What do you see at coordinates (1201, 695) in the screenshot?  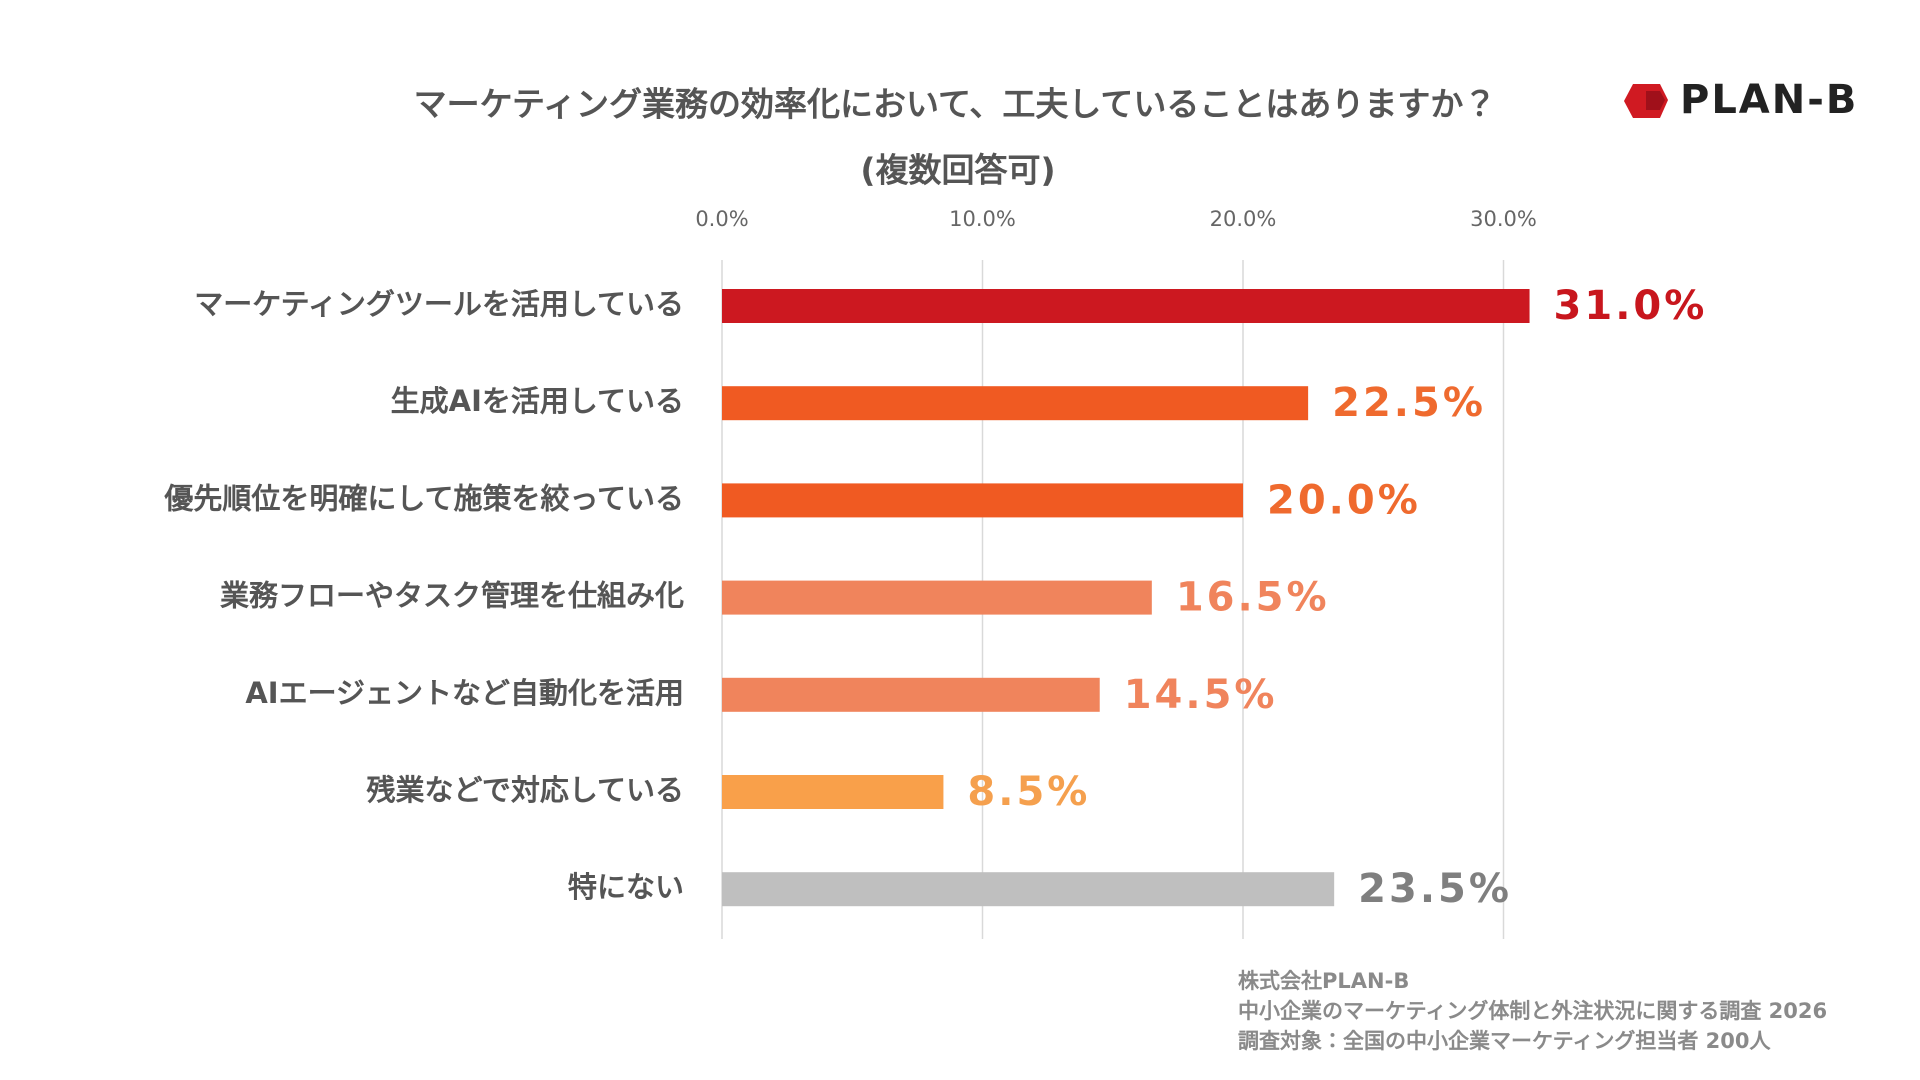 I see `value-label: 14.5%` at bounding box center [1201, 695].